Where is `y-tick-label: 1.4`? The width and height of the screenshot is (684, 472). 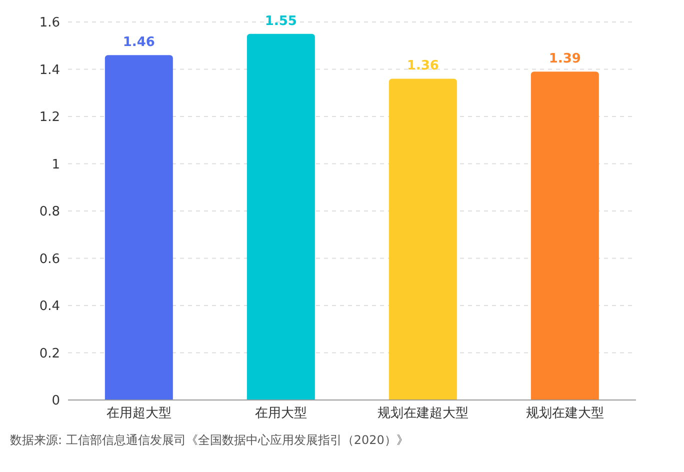
y-tick-label: 1.4 is located at coordinates (49, 70).